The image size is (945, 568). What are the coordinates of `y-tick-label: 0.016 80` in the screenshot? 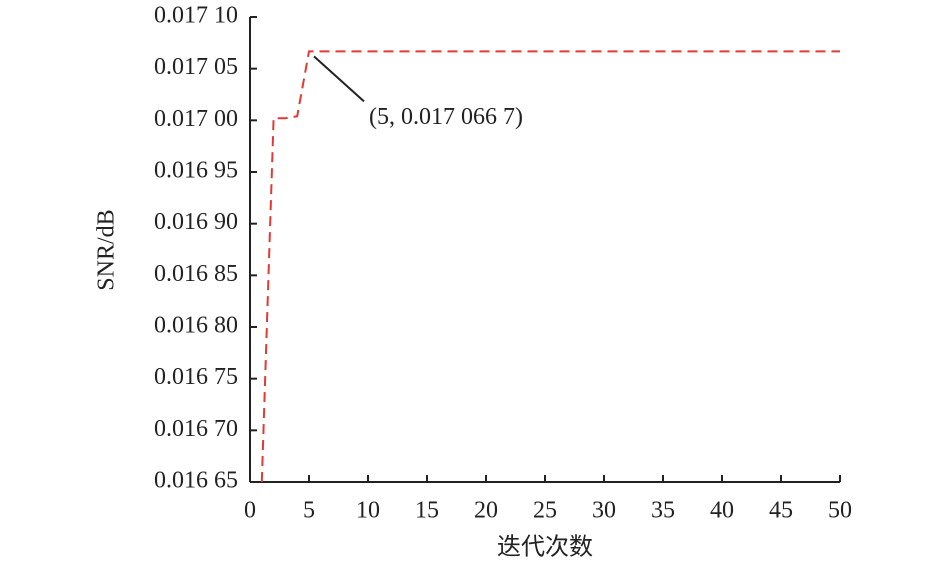 It's located at (196, 326).